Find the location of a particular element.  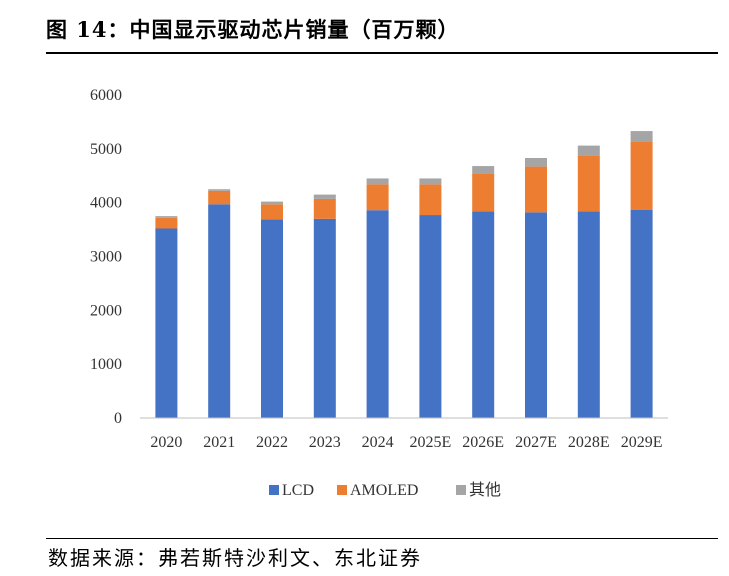

x-tick-label: 2023 is located at coordinates (325, 442).